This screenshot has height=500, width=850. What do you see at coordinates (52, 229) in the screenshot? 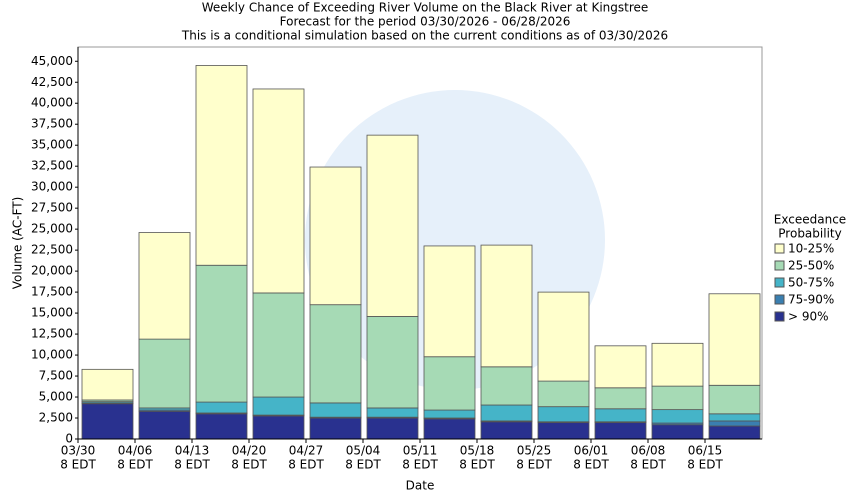
I see `y-tick-label: 25,000` at bounding box center [52, 229].